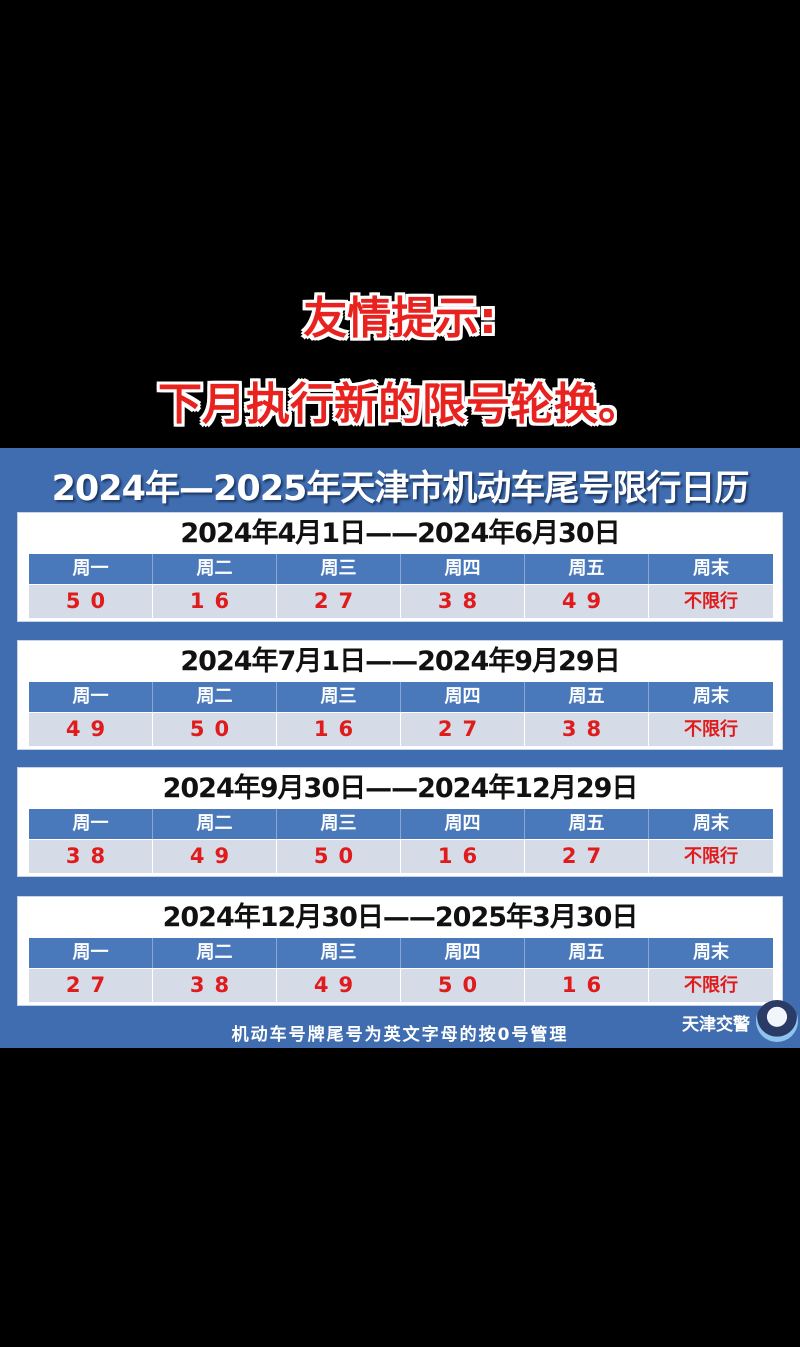 The width and height of the screenshot is (800, 1347). Describe the element at coordinates (400, 917) in the screenshot. I see `period-range: 2024年12月30日——2025年3月30日` at that location.